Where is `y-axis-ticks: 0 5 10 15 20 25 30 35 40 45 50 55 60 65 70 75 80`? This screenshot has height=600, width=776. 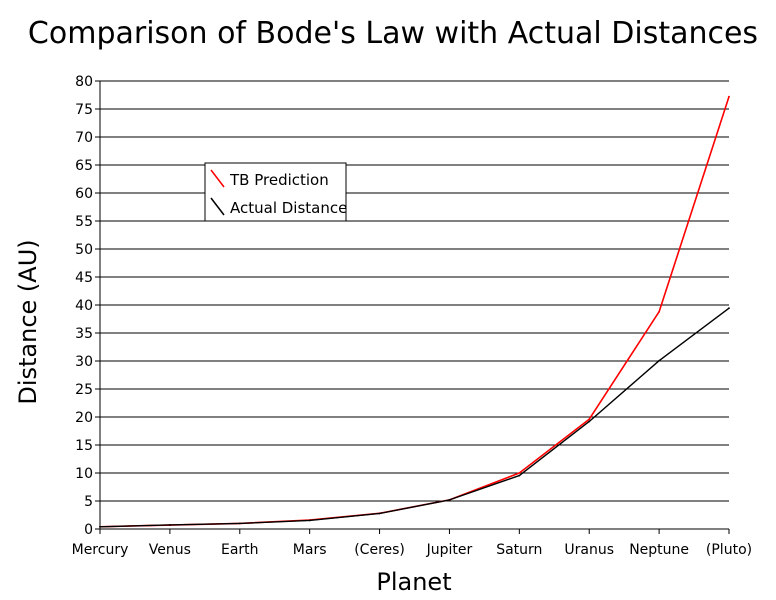 y-axis-ticks: 0 5 10 15 20 25 30 35 40 45 50 55 60 65 70 75 80 is located at coordinates (87, 306).